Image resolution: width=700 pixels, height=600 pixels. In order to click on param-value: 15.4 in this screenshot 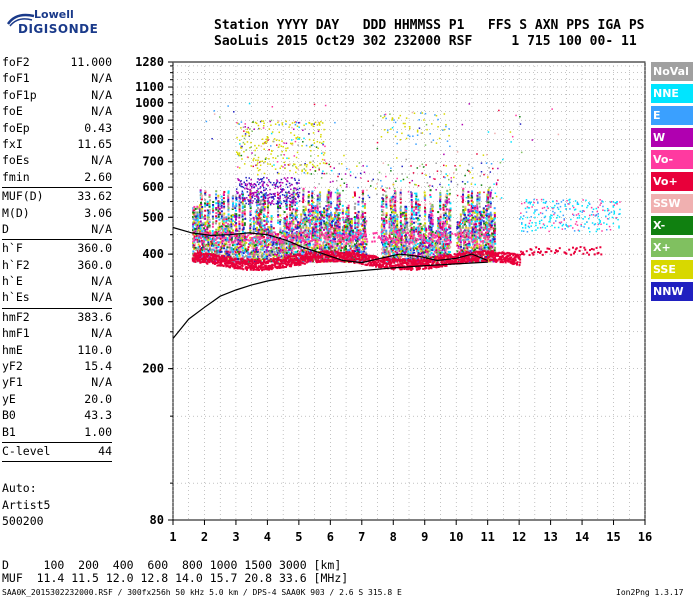, I will do `click(98, 366)`.